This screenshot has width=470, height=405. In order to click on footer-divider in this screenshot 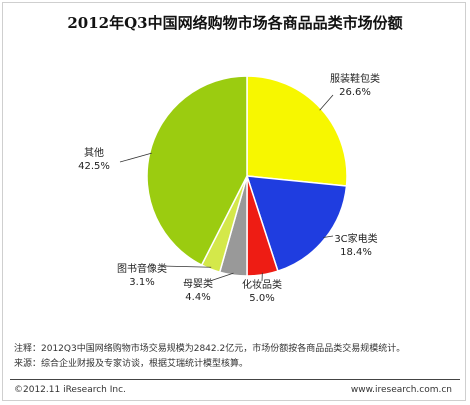, I will do `click(235, 379)`.